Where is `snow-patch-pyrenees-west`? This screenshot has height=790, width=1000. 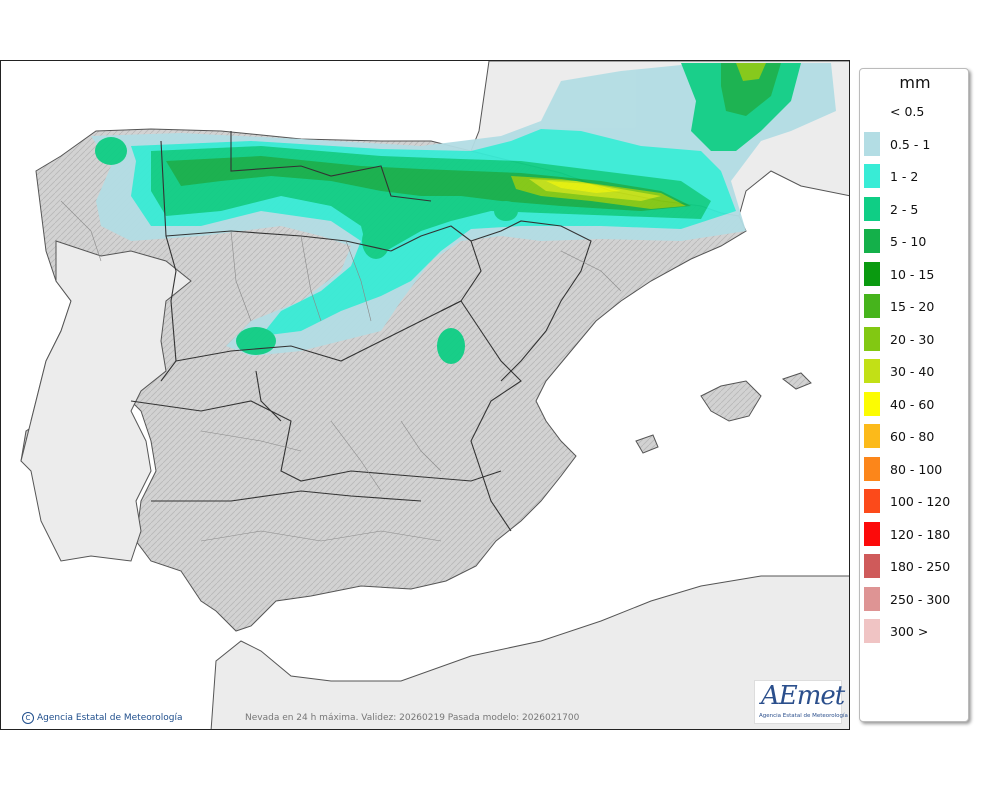
snow-patch-pyrenees-west is located at coordinates (506, 211).